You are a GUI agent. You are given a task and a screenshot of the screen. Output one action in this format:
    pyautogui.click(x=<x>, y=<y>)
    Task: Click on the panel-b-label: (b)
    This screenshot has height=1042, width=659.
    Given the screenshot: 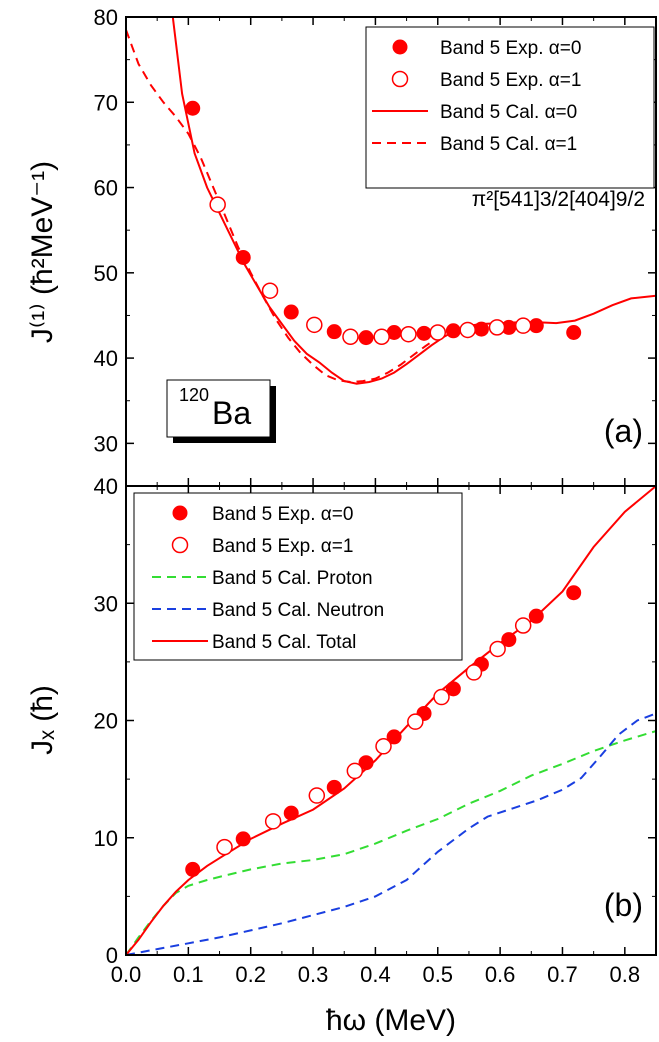 What is the action you would take?
    pyautogui.click(x=623, y=905)
    